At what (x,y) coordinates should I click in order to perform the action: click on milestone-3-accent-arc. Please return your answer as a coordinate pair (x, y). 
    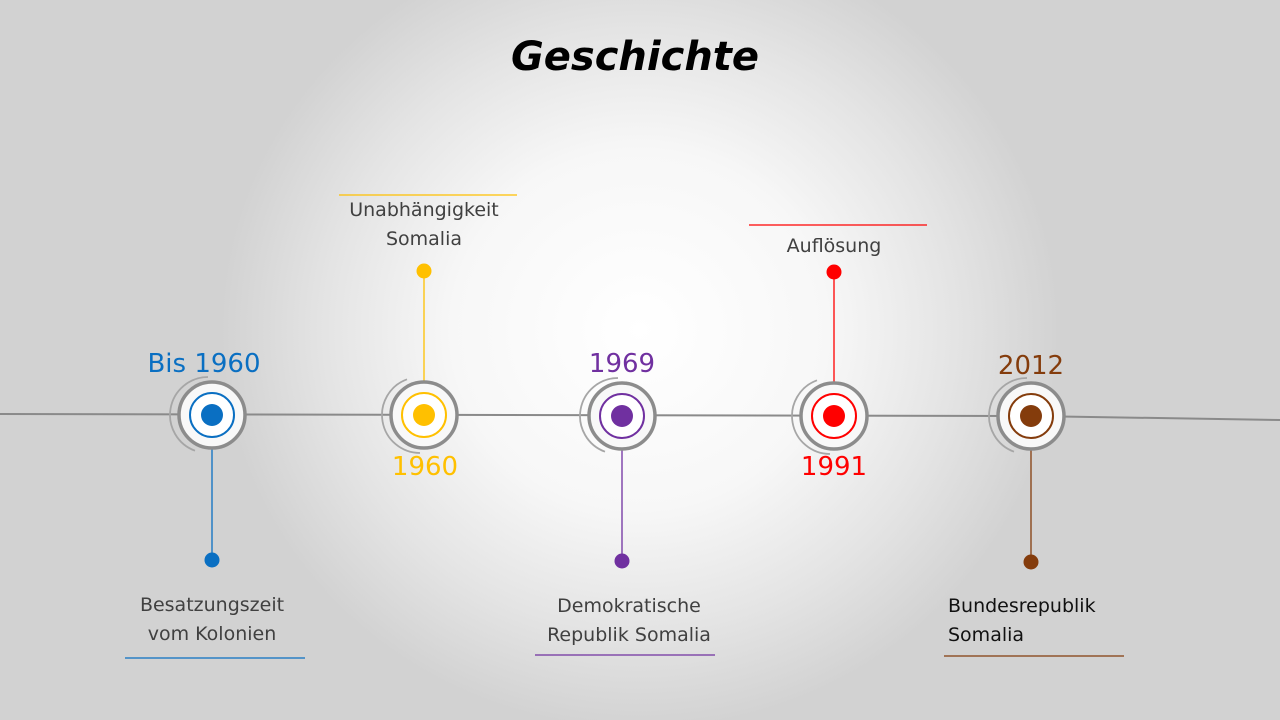
    Looking at the image, I should click on (599, 415).